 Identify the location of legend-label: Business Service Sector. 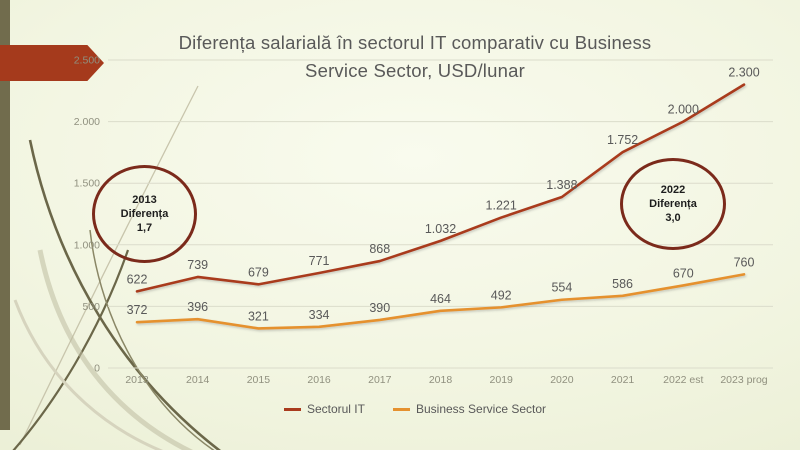
(481, 409).